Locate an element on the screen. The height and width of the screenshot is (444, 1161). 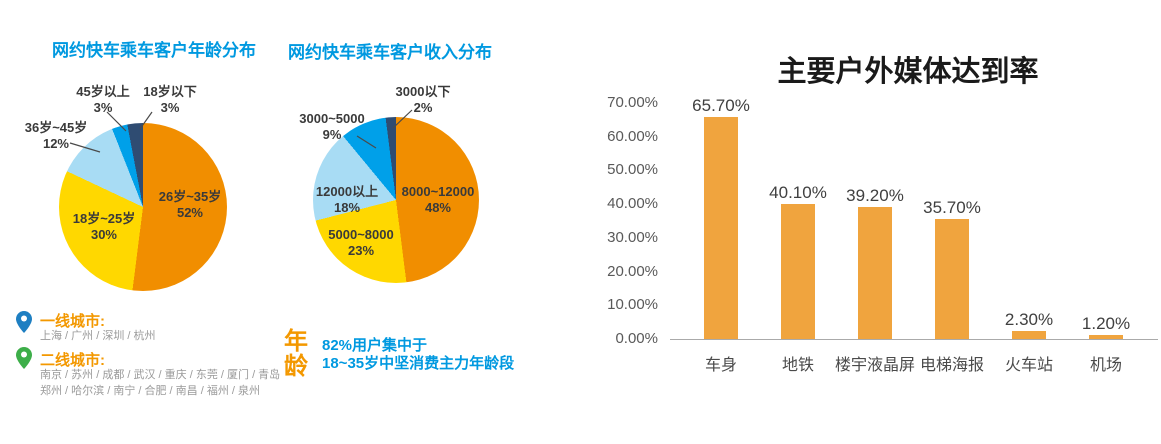
age-pie-label-36-45: 36岁~45岁 12% is located at coordinates (56, 135).